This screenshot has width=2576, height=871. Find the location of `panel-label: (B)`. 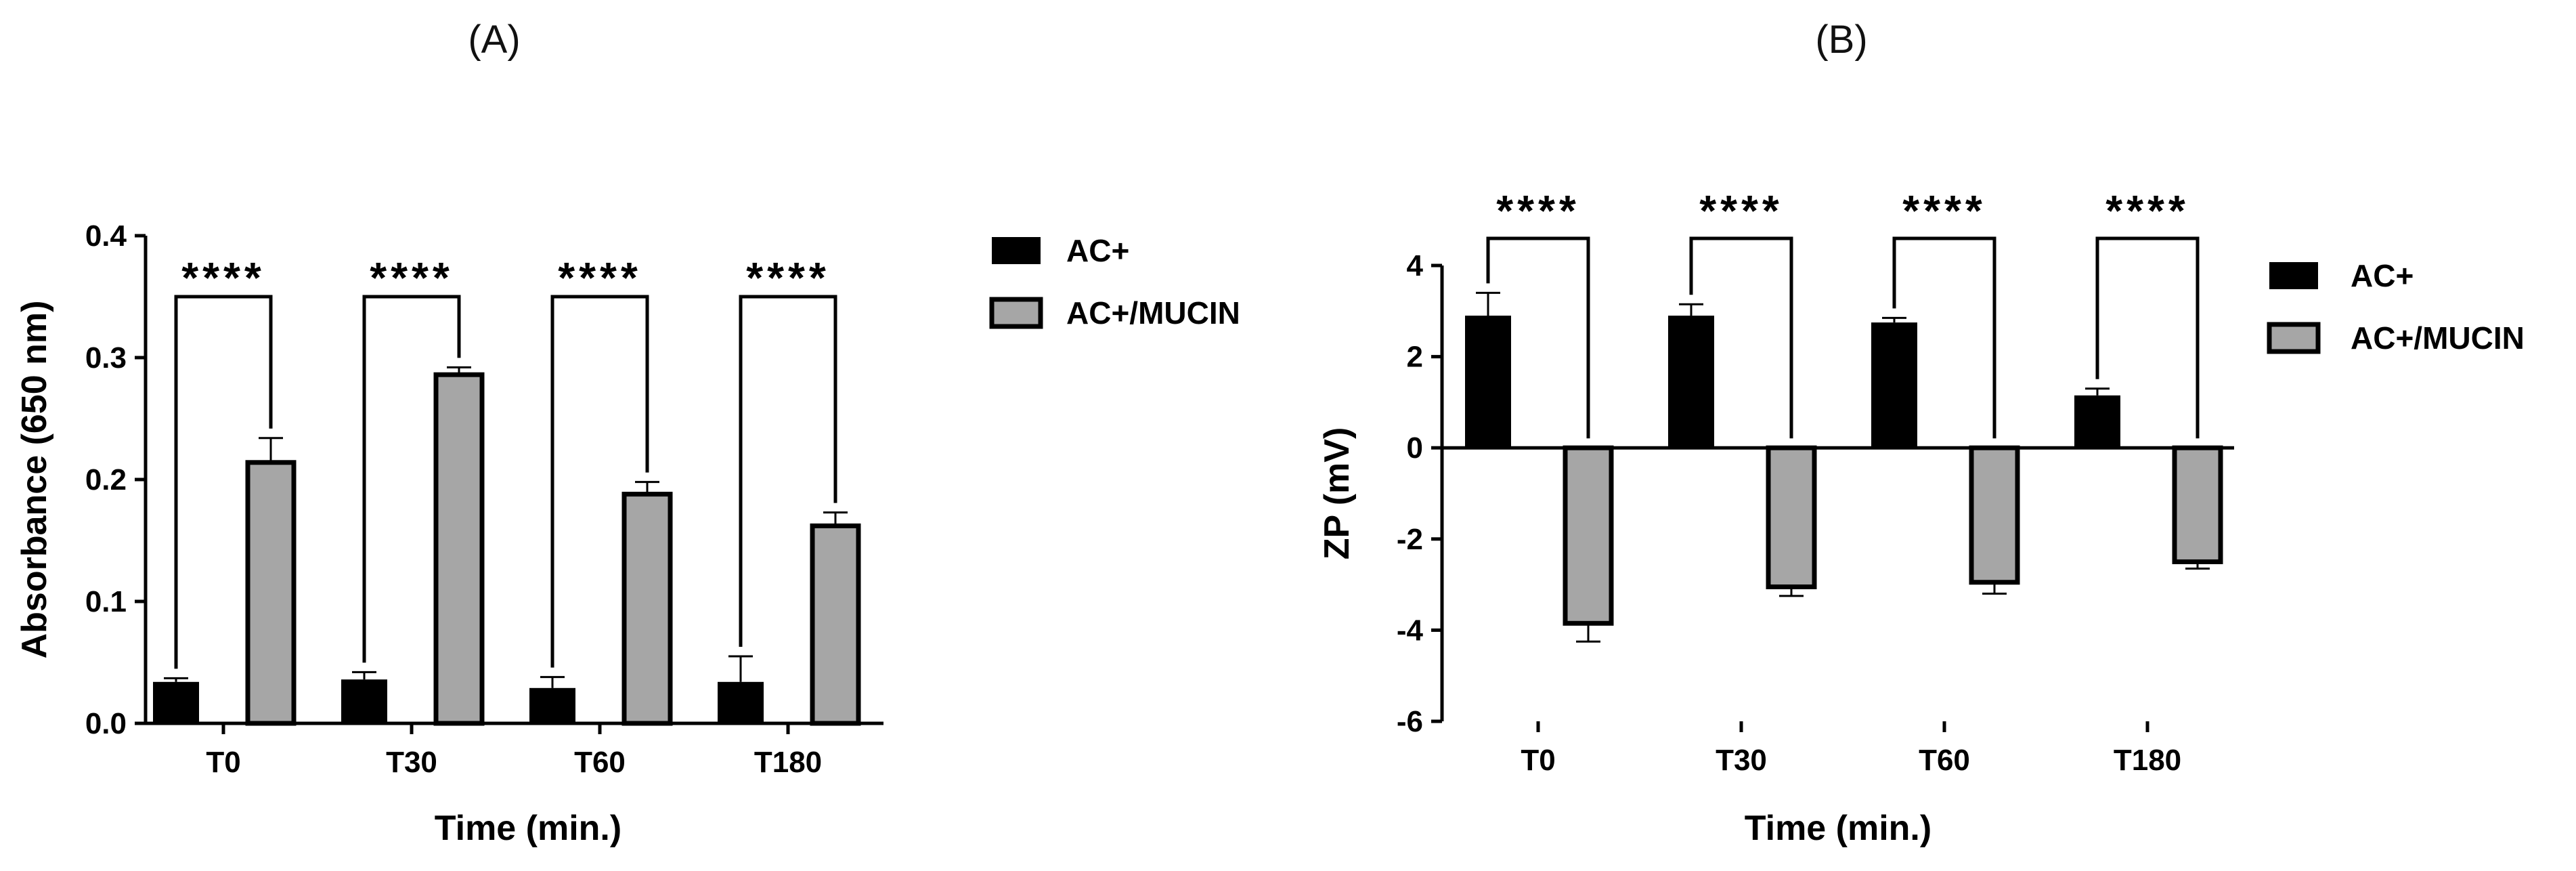

panel-label: (B) is located at coordinates (1841, 40).